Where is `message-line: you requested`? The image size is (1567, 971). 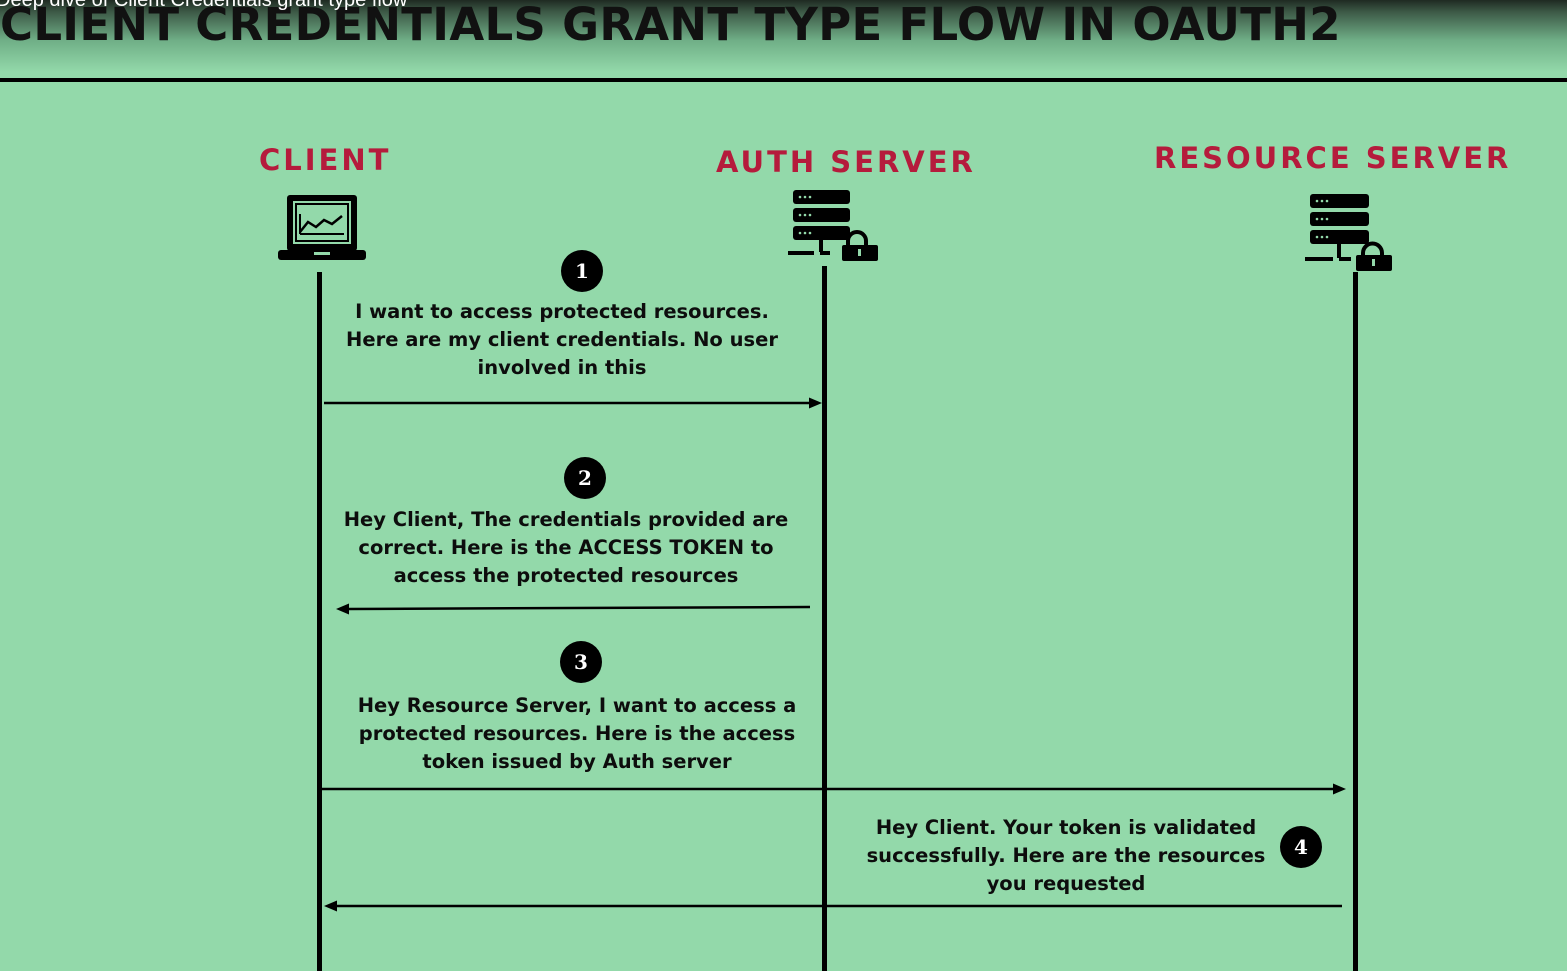
message-line: you requested is located at coordinates (1066, 883).